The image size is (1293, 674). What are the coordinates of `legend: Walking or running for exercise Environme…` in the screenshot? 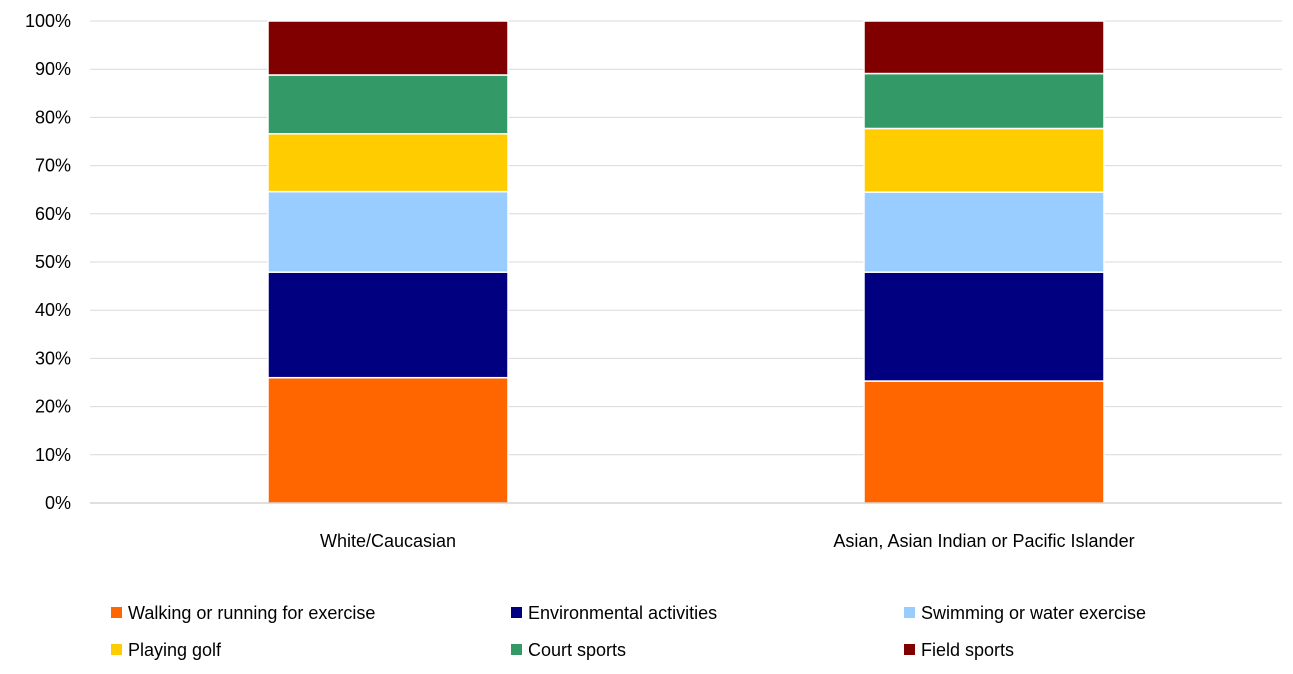 It's located at (628, 631).